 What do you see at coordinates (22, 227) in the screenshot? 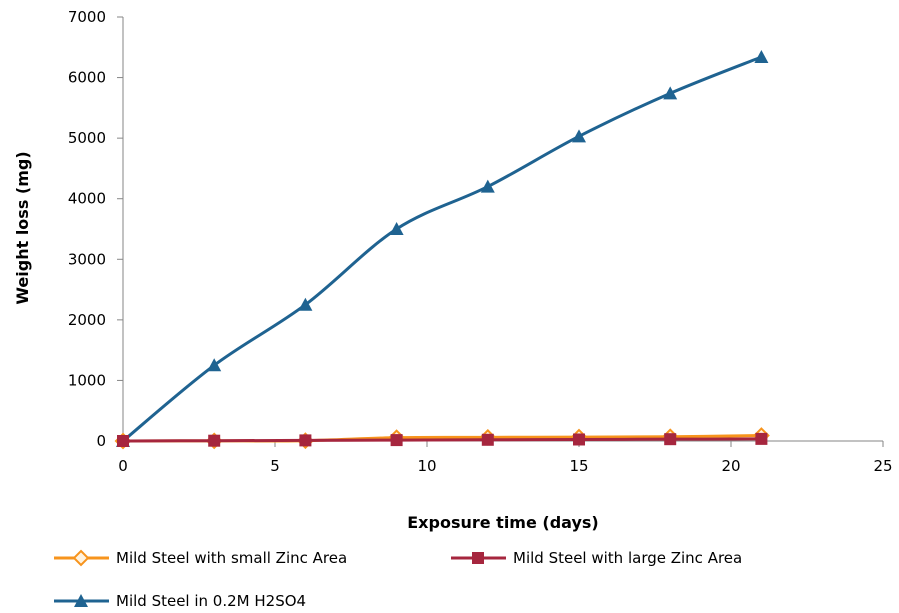
I see `y-axis-title: Weight loss (mg)` at bounding box center [22, 227].